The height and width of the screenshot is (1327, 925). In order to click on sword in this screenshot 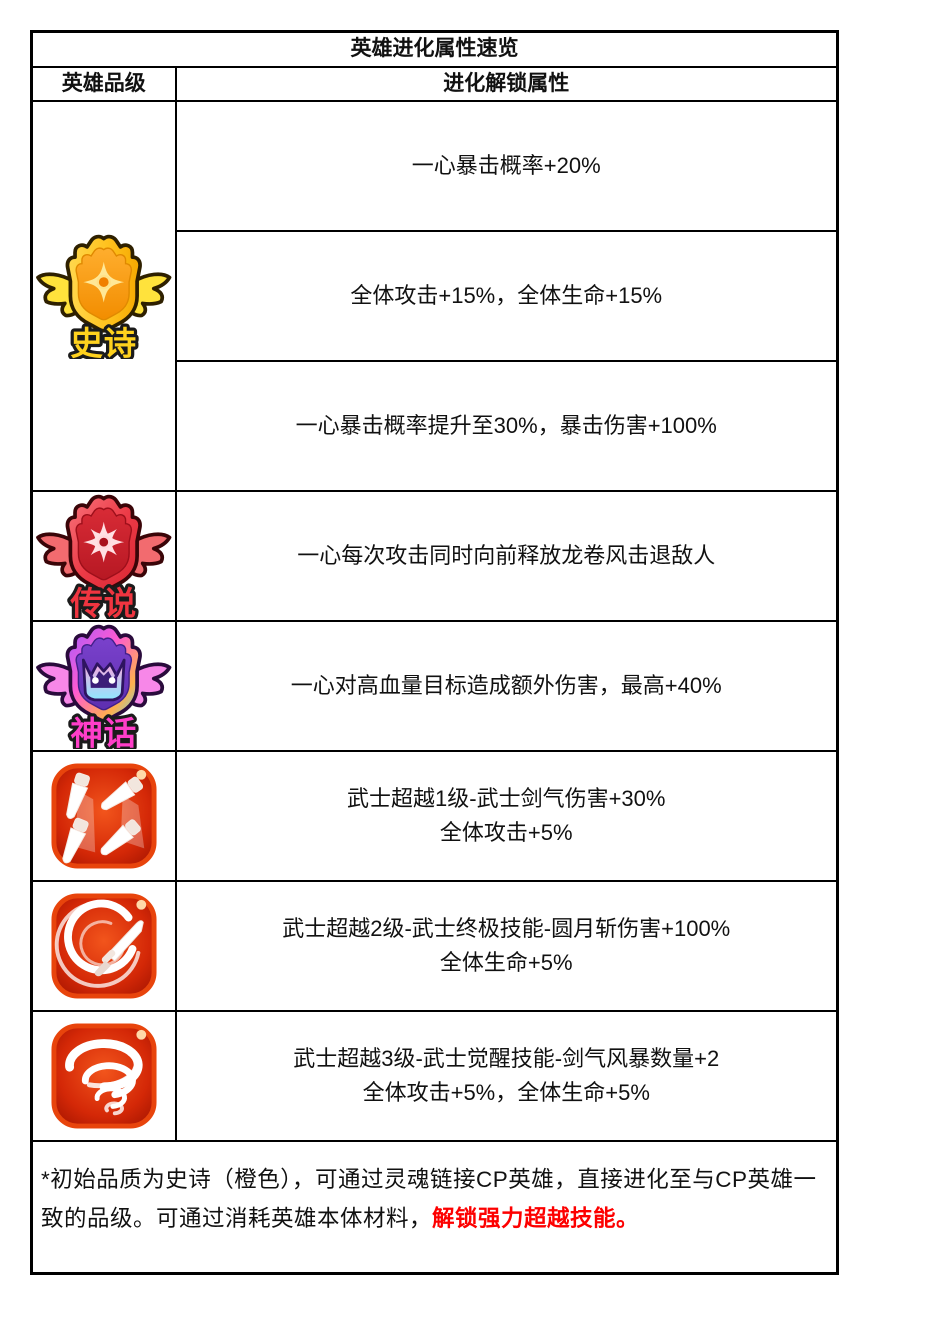, I will do `click(119, 948)`.